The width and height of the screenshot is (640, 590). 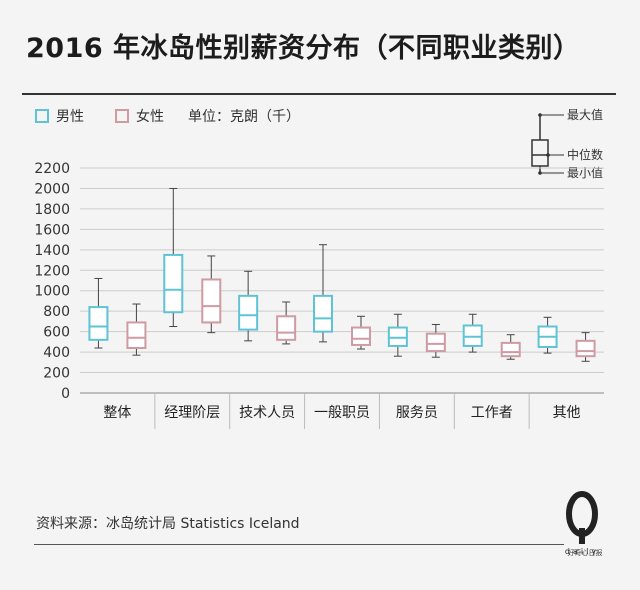 What do you see at coordinates (56, 333) in the screenshot?
I see `y-tick-label: 600` at bounding box center [56, 333].